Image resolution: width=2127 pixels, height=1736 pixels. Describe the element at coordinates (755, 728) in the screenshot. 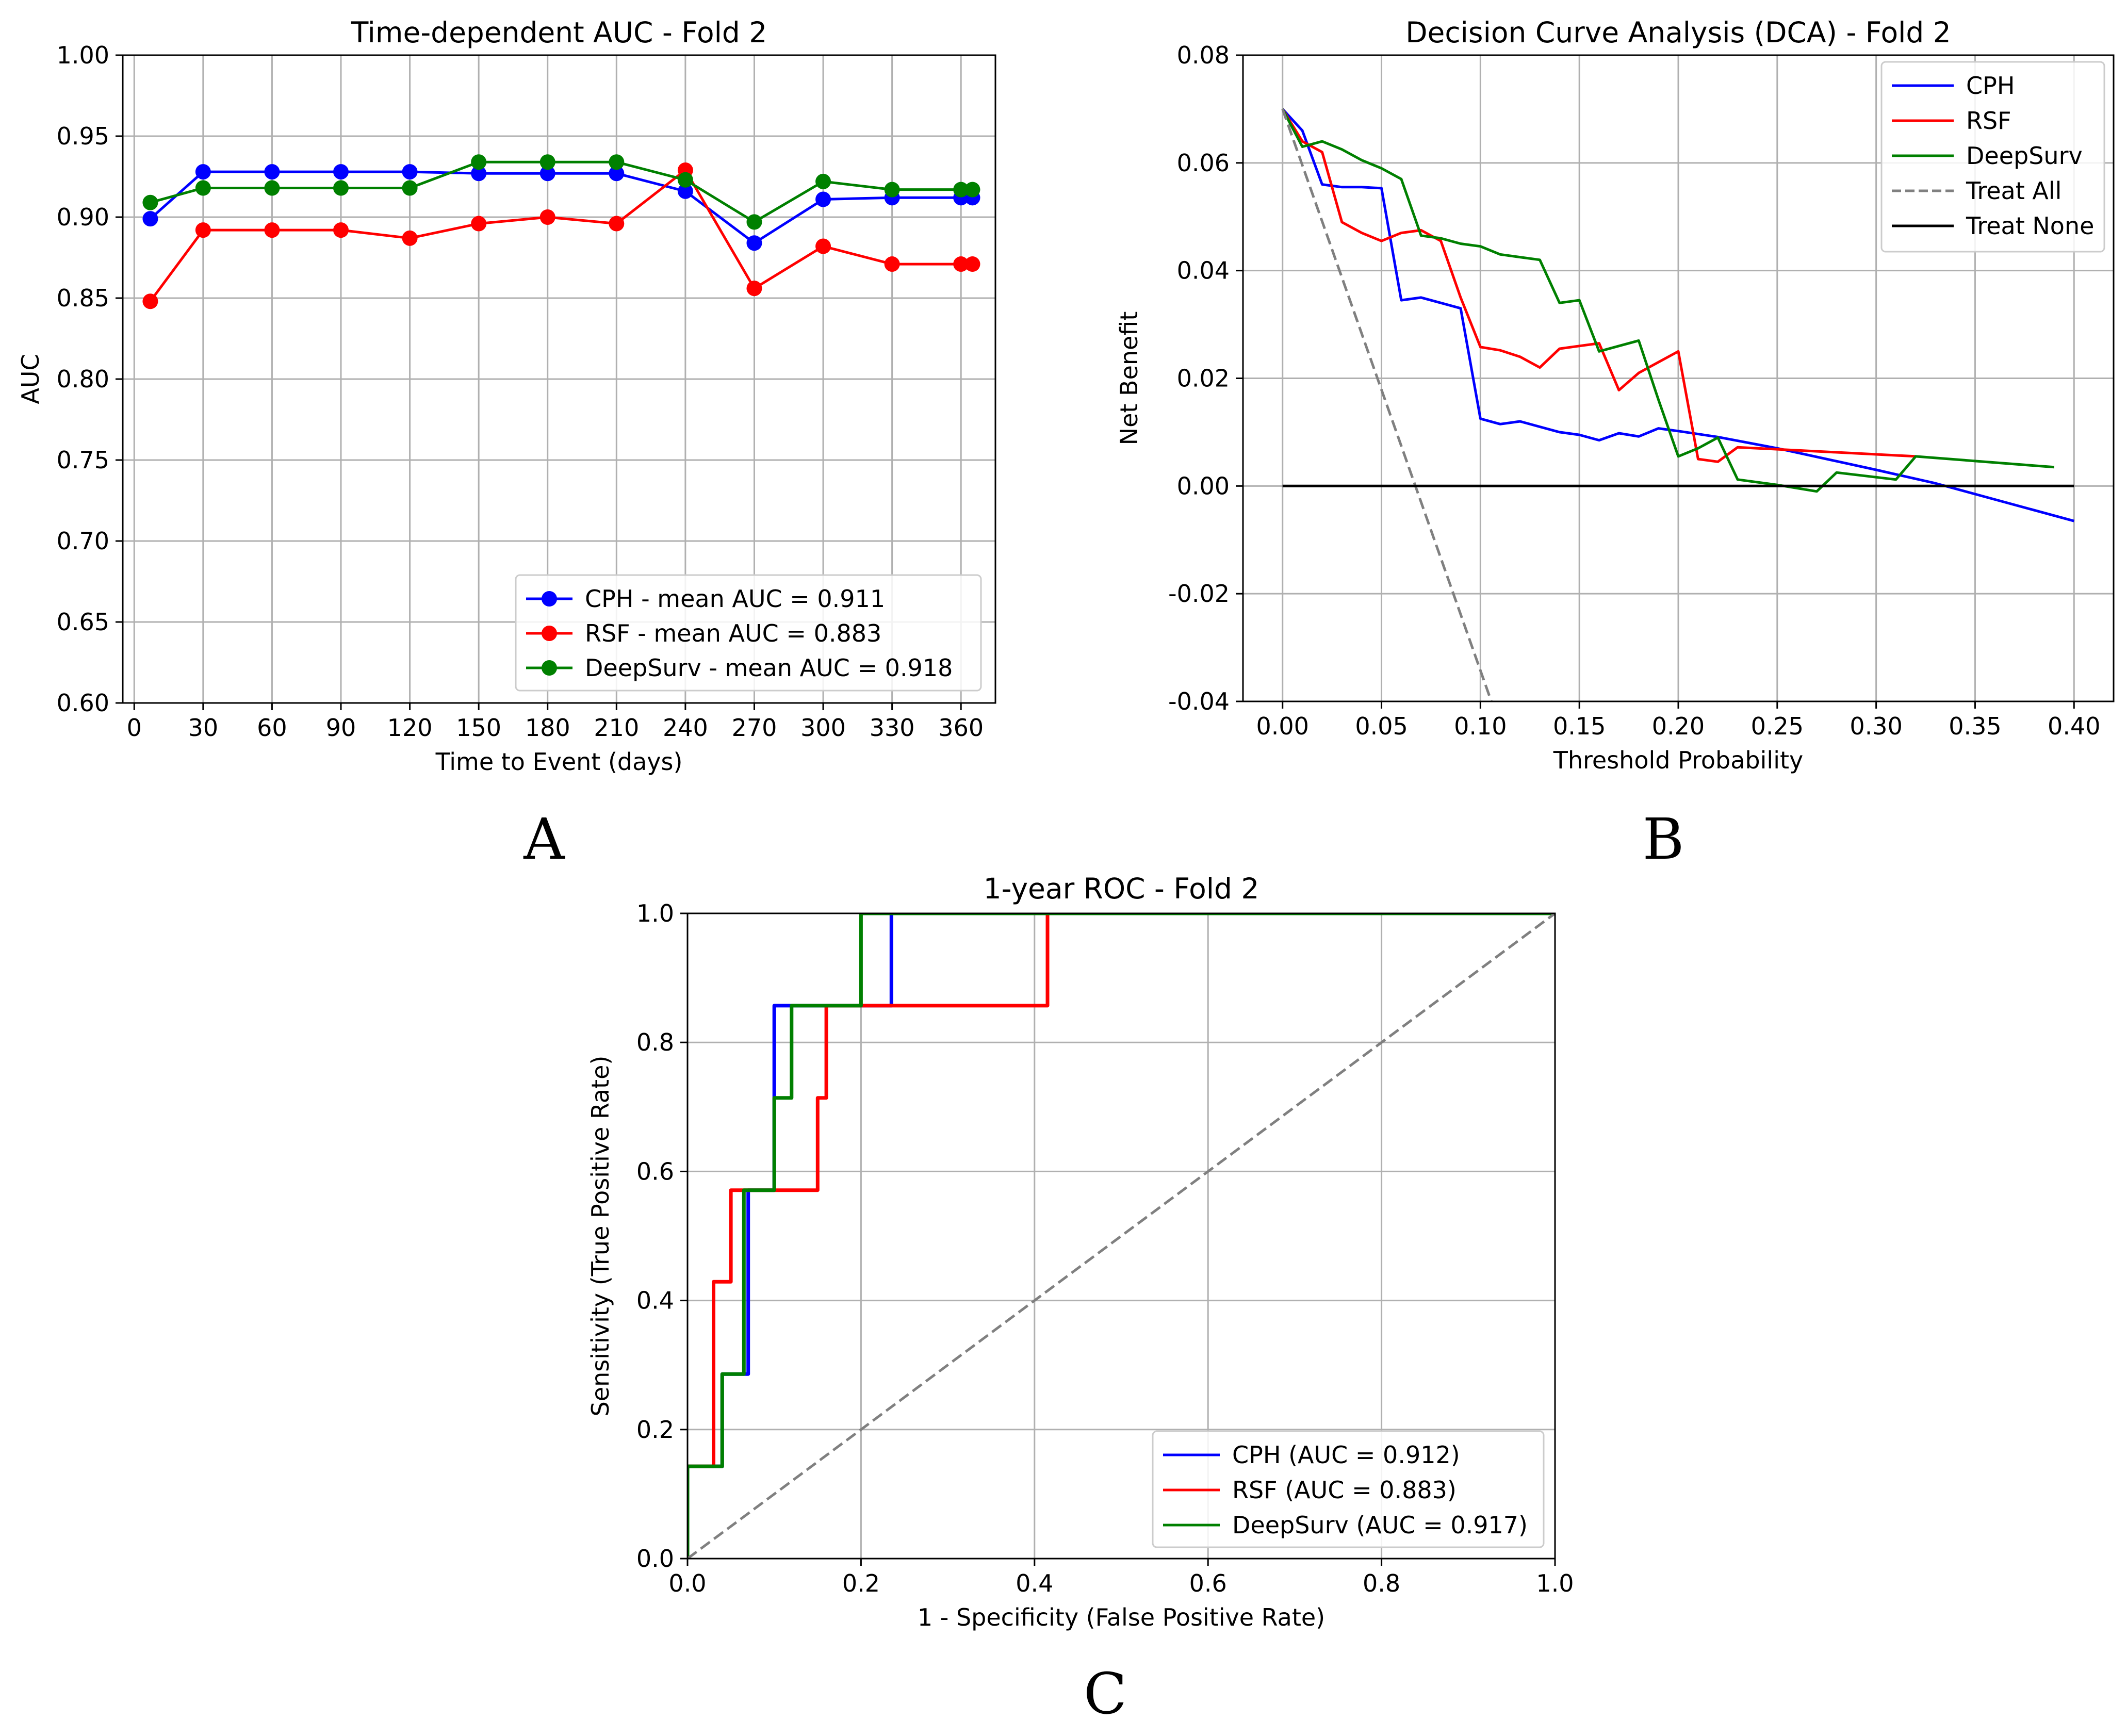

I see `x-tick-label: 270` at that location.